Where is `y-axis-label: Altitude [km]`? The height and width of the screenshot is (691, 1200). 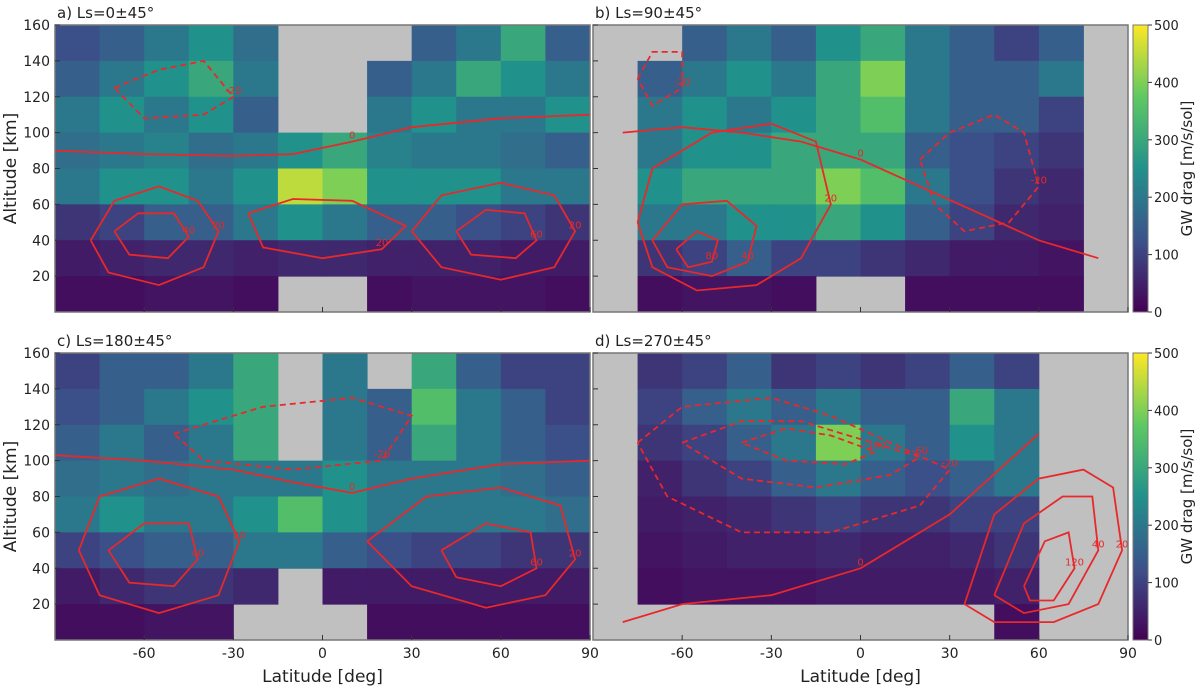 y-axis-label: Altitude [km] is located at coordinates (11, 497).